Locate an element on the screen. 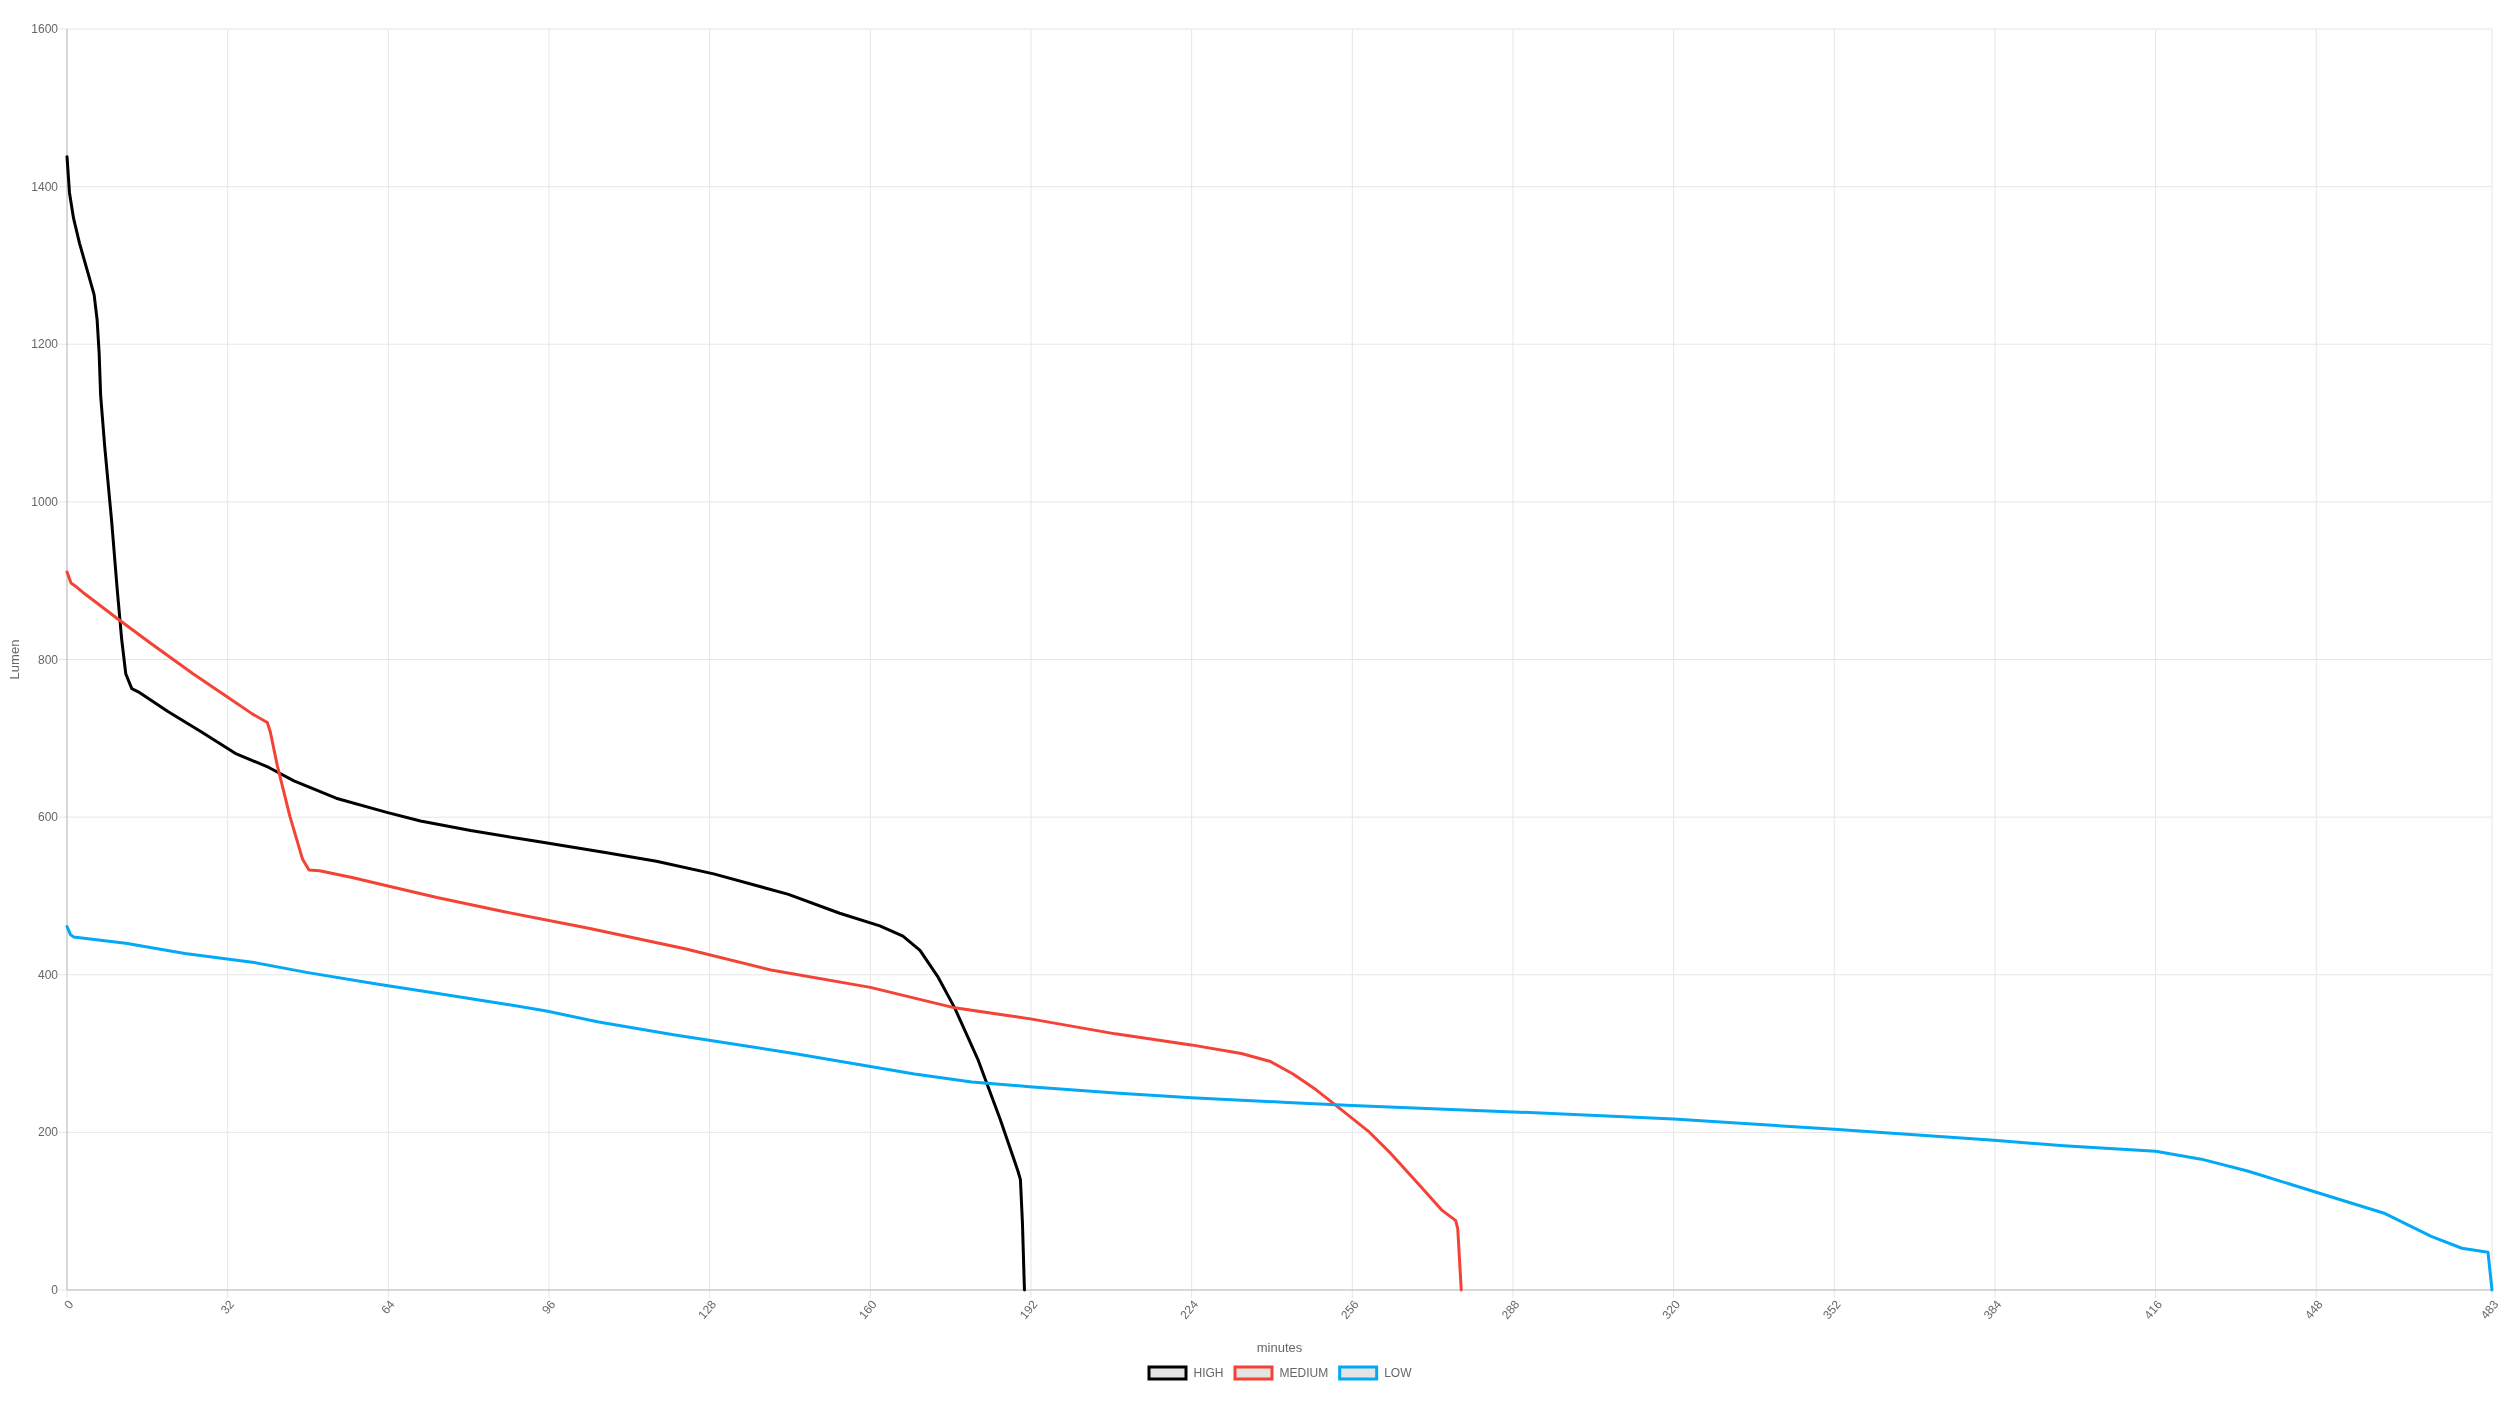  x-tick-label: 416 is located at coordinates (2153, 1309).